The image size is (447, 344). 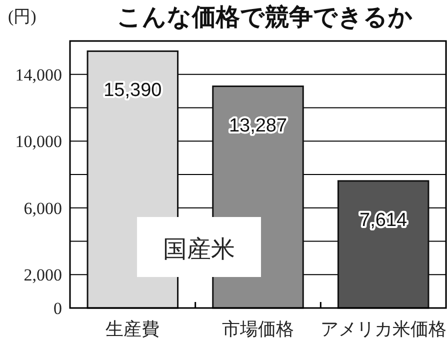 What do you see at coordinates (133, 329) in the screenshot?
I see `x-tick-label: 生産費` at bounding box center [133, 329].